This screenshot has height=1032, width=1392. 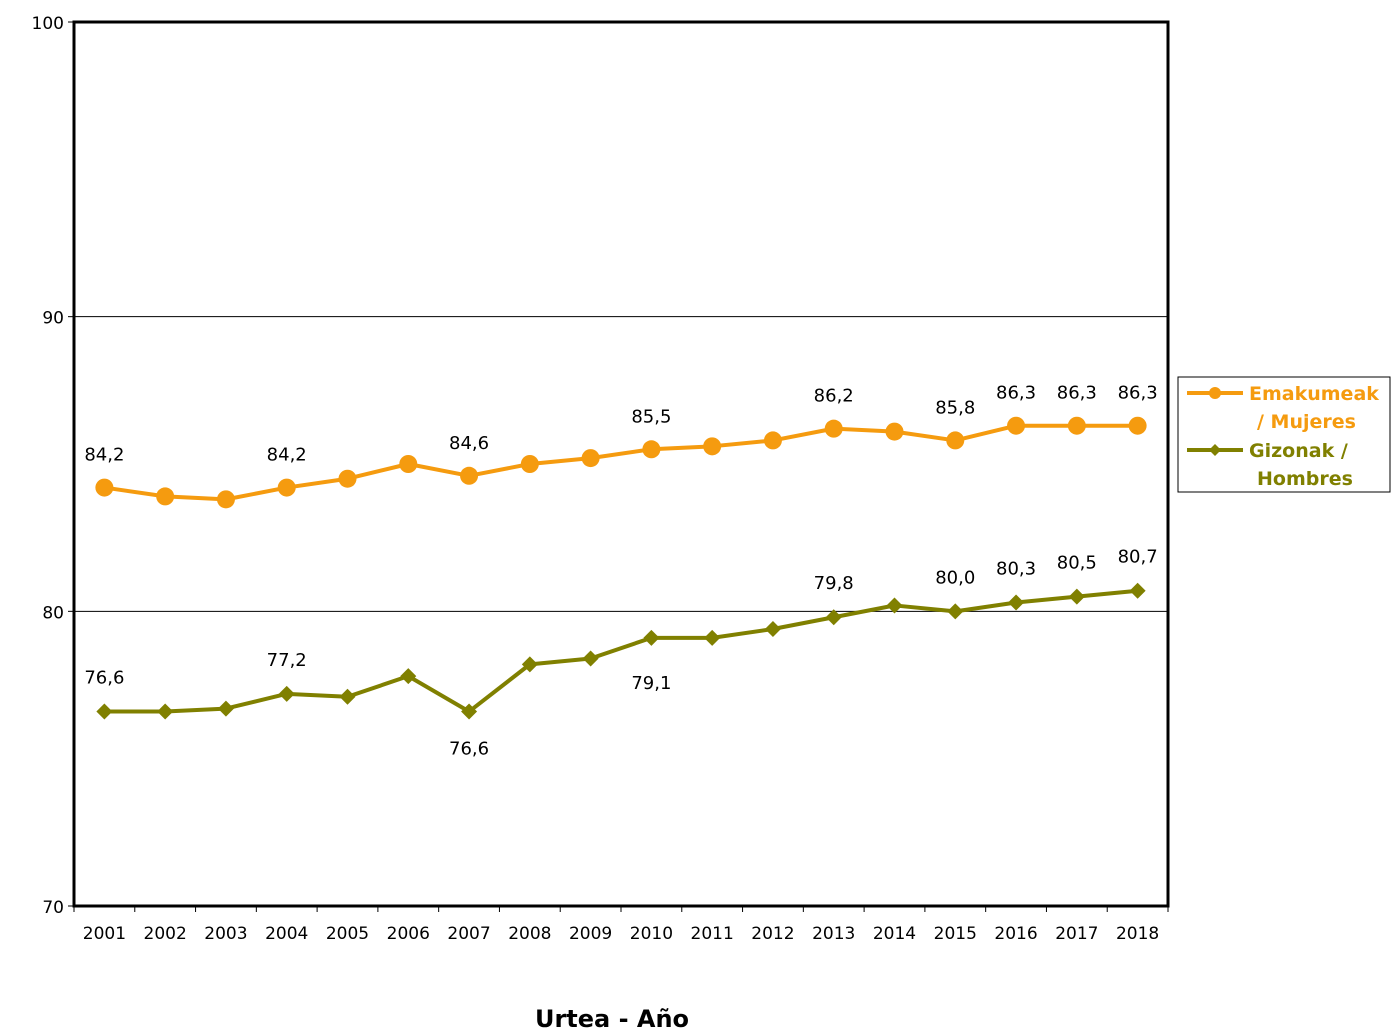 What do you see at coordinates (1076, 934) in the screenshot?
I see `x-tick-label: 2017` at bounding box center [1076, 934].